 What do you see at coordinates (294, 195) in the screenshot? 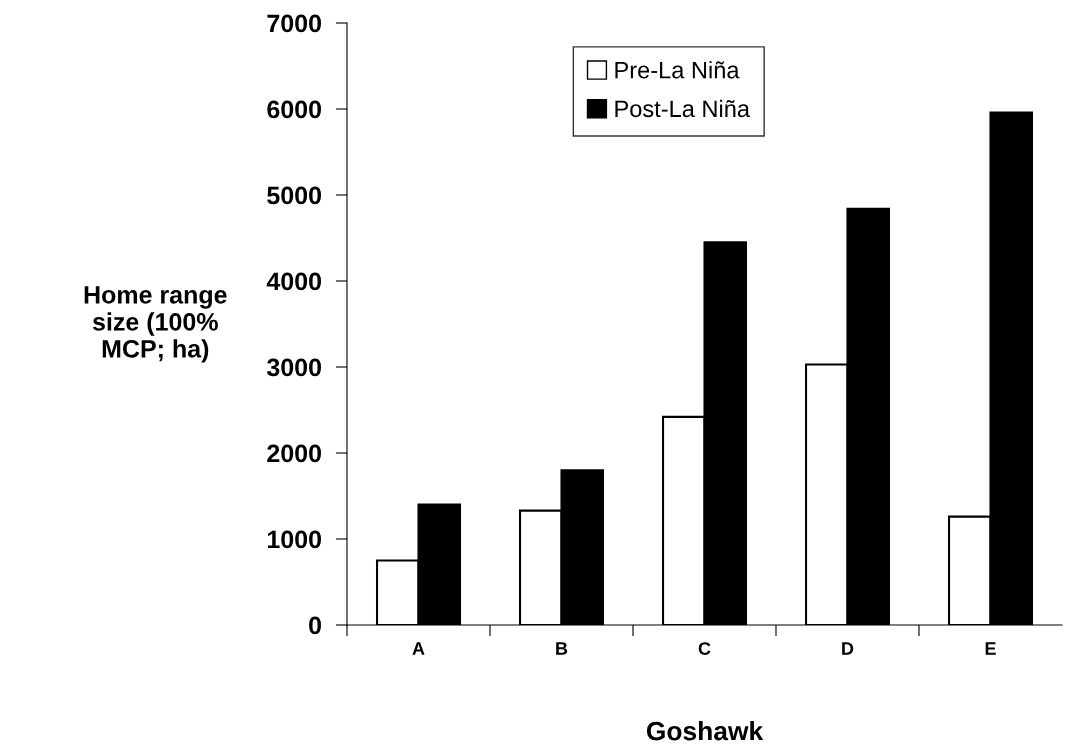
I see `y-tick-label: 5000` at bounding box center [294, 195].